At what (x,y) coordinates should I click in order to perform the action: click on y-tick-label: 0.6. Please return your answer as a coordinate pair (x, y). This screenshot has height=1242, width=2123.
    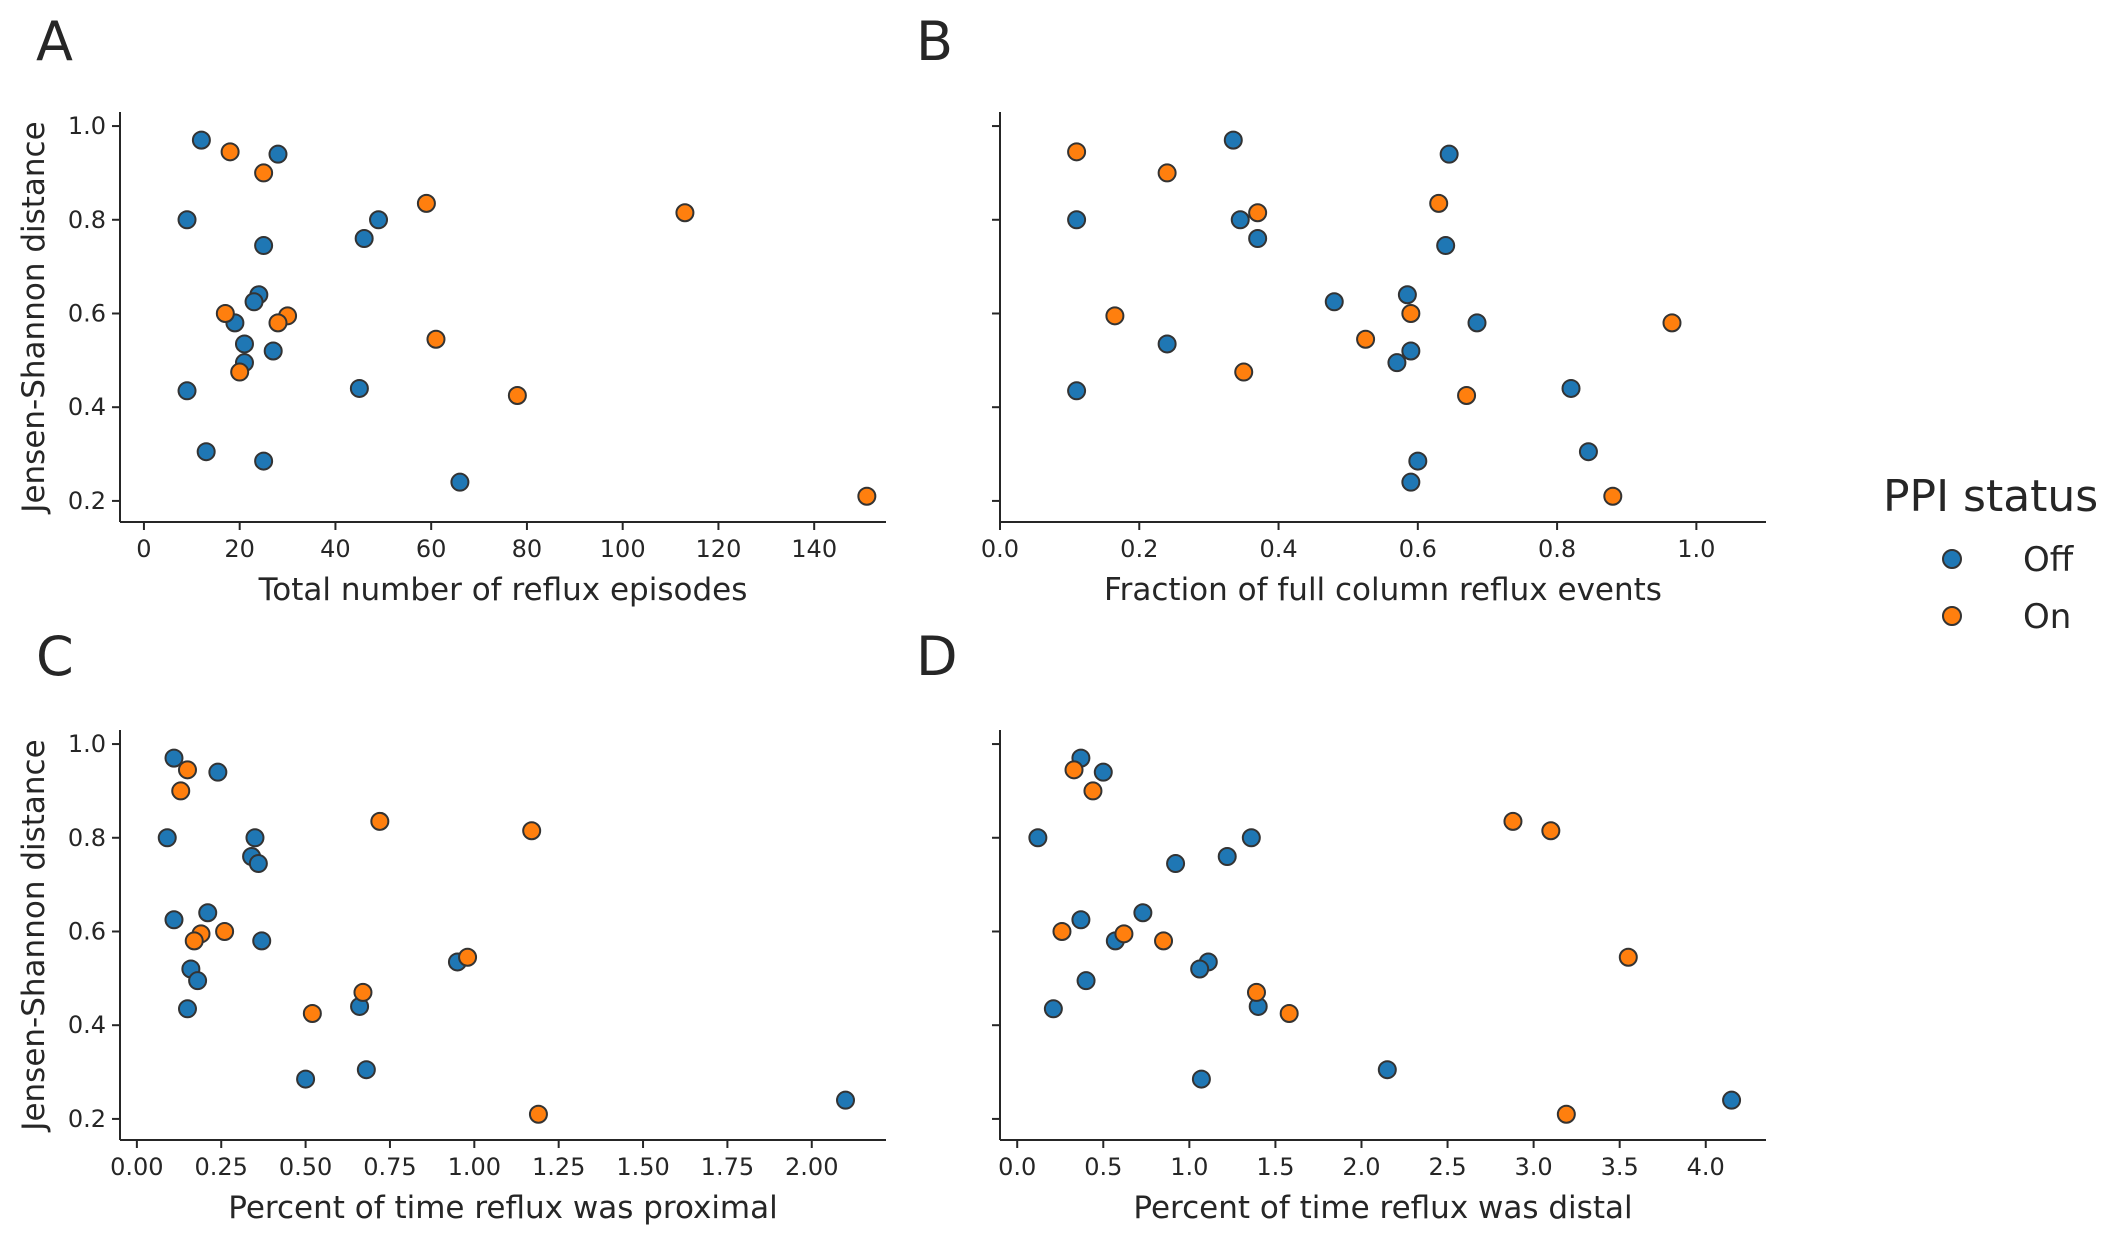
    Looking at the image, I should click on (87, 313).